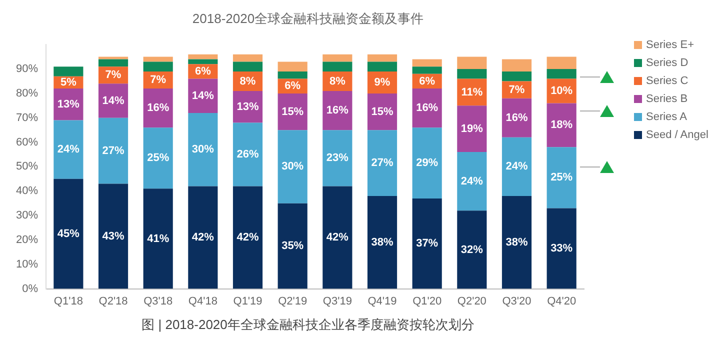 Image resolution: width=721 pixels, height=350 pixels. I want to click on x-tick-label: Q4'18, so click(203, 301).